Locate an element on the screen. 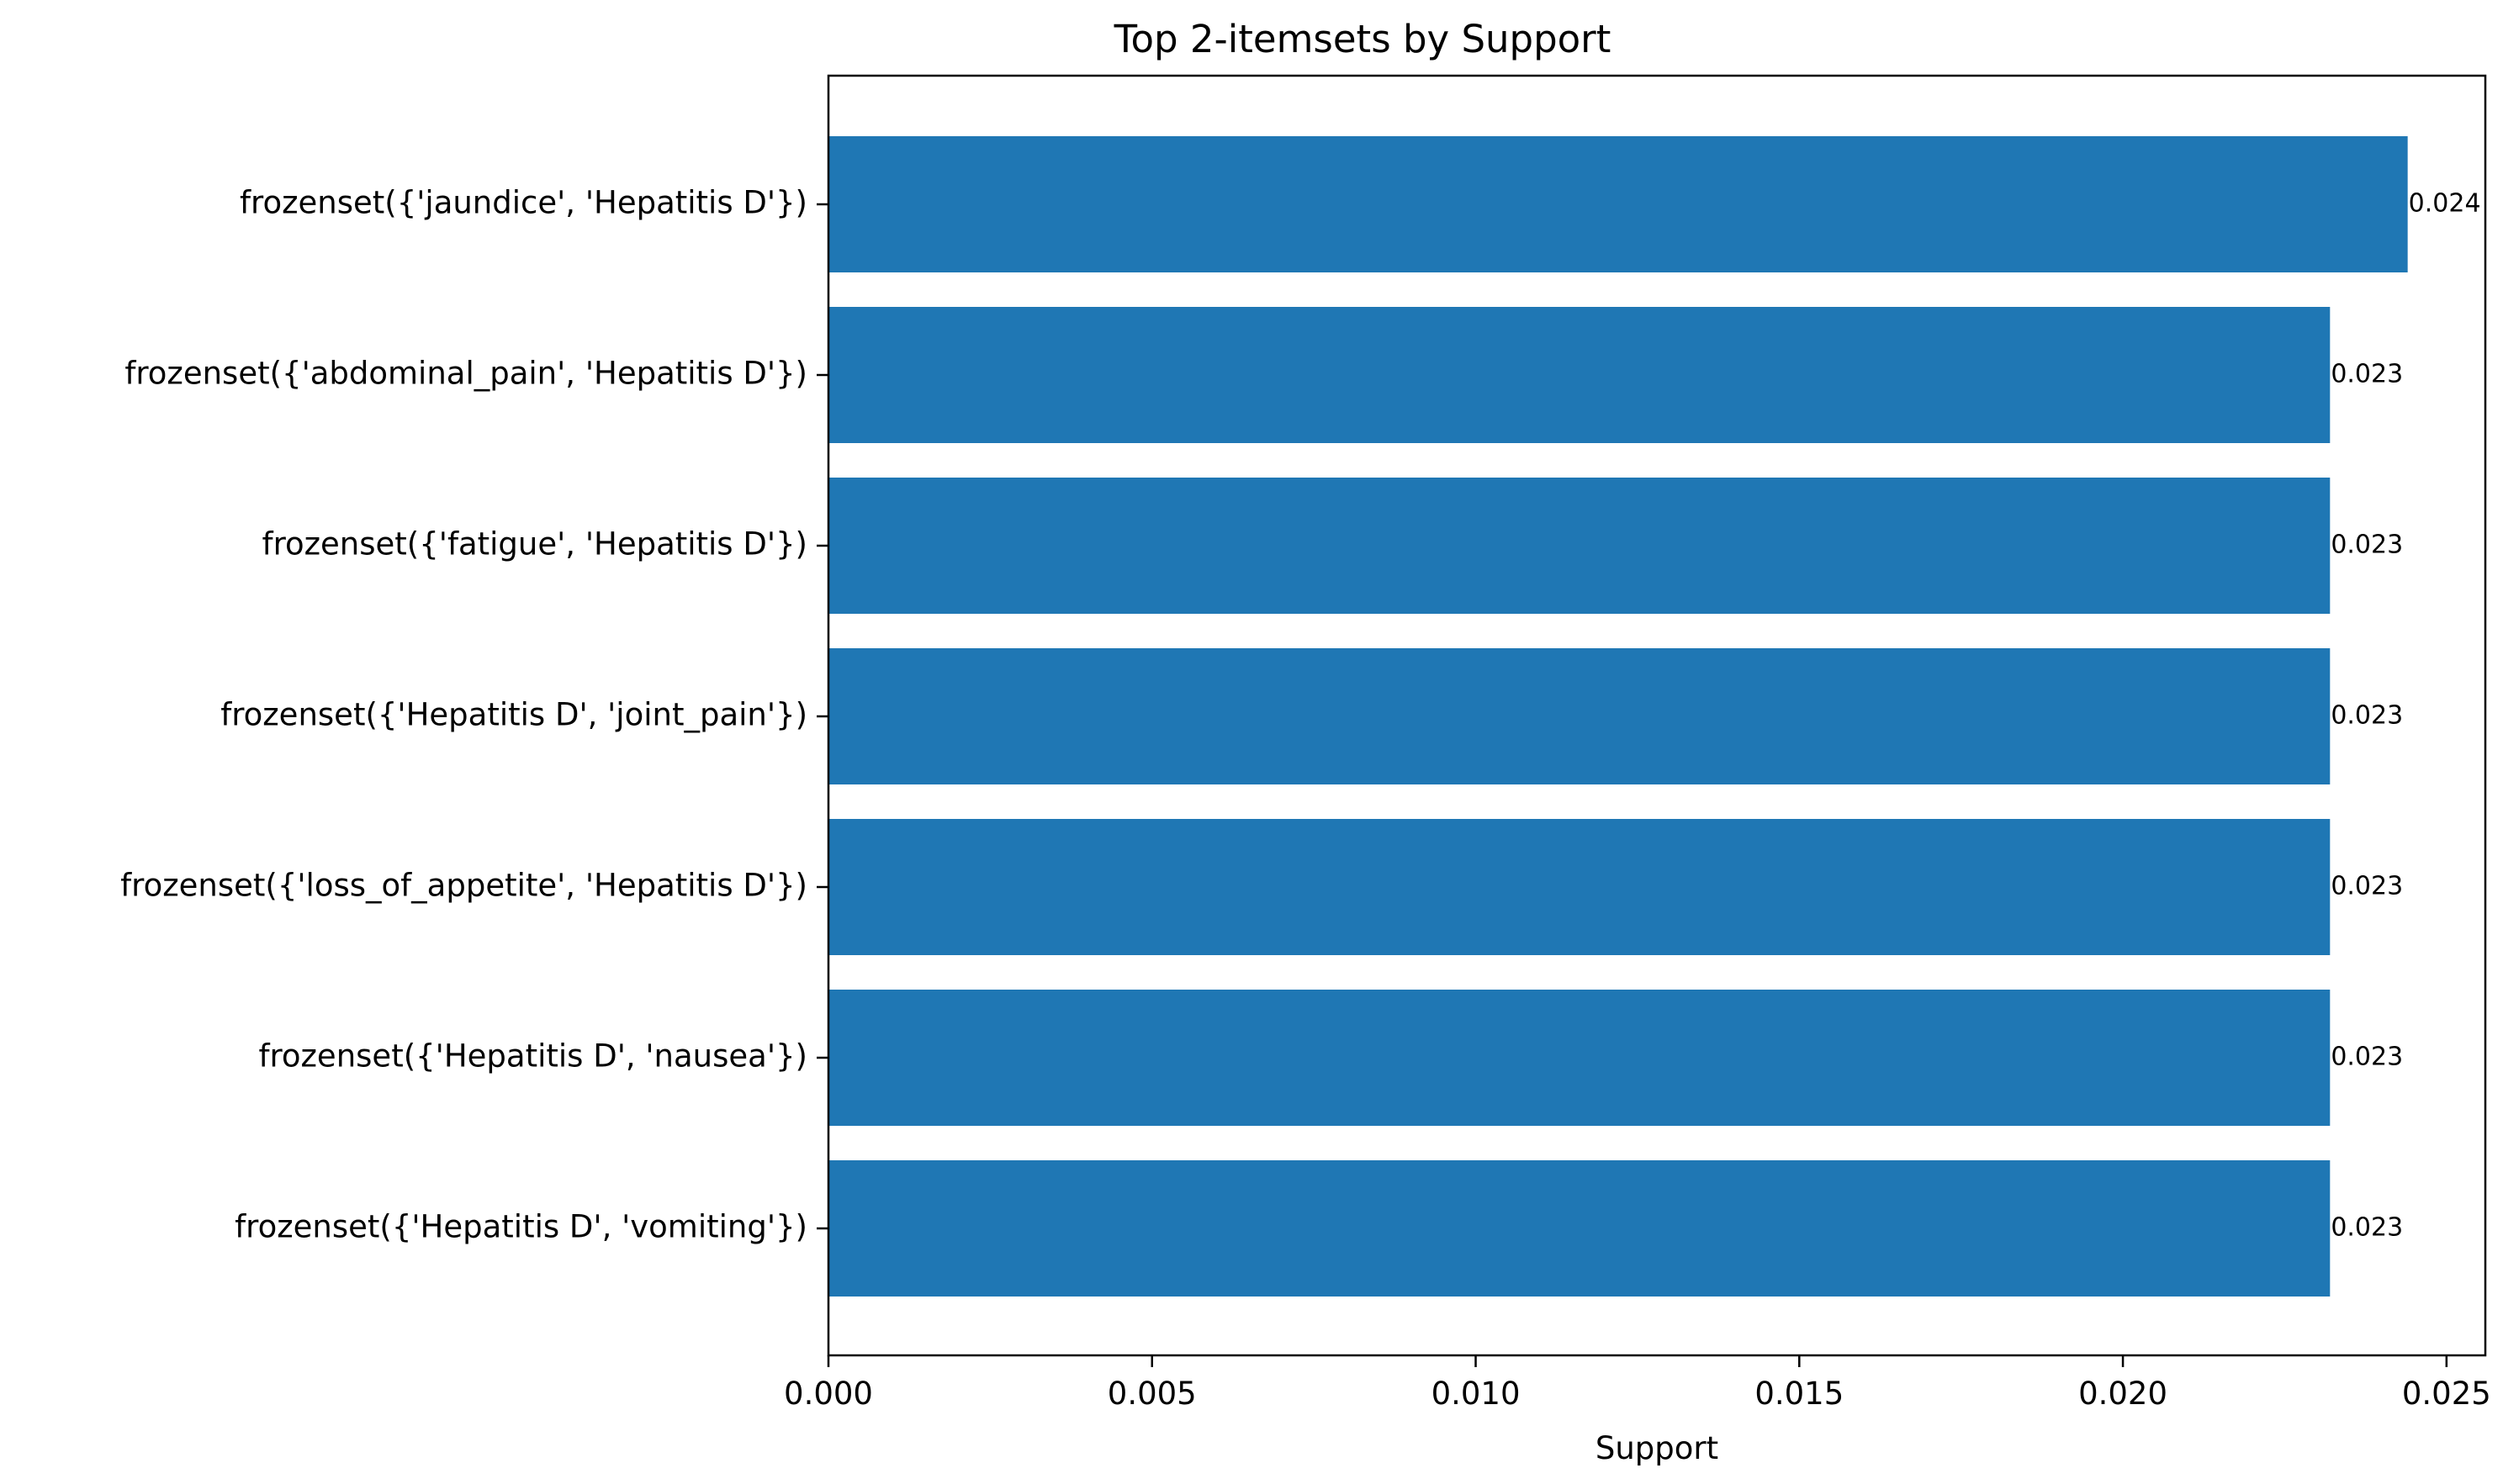 The width and height of the screenshot is (2503, 1484). y-tick-label: frozenset({'Hepatitis D', 'vomiting'}) is located at coordinates (521, 1227).